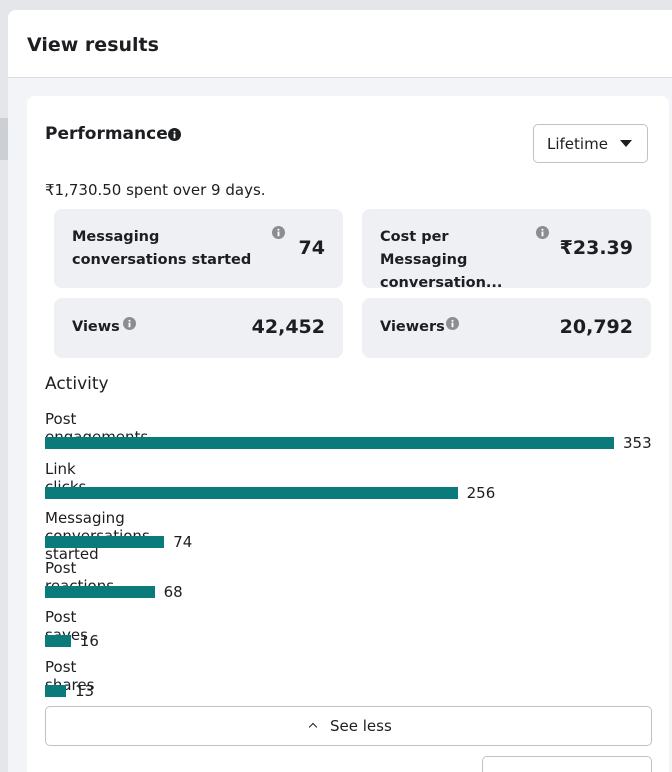 The image size is (672, 772). I want to click on sidebar-edge, so click(4, 139).